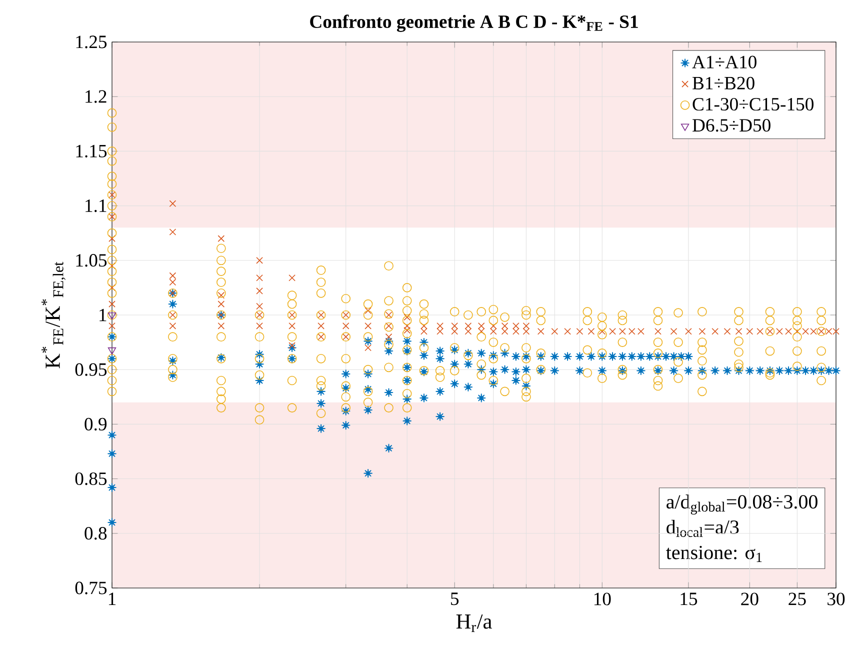 The height and width of the screenshot is (666, 848). I want to click on legend-label: B1÷B20, so click(723, 83).